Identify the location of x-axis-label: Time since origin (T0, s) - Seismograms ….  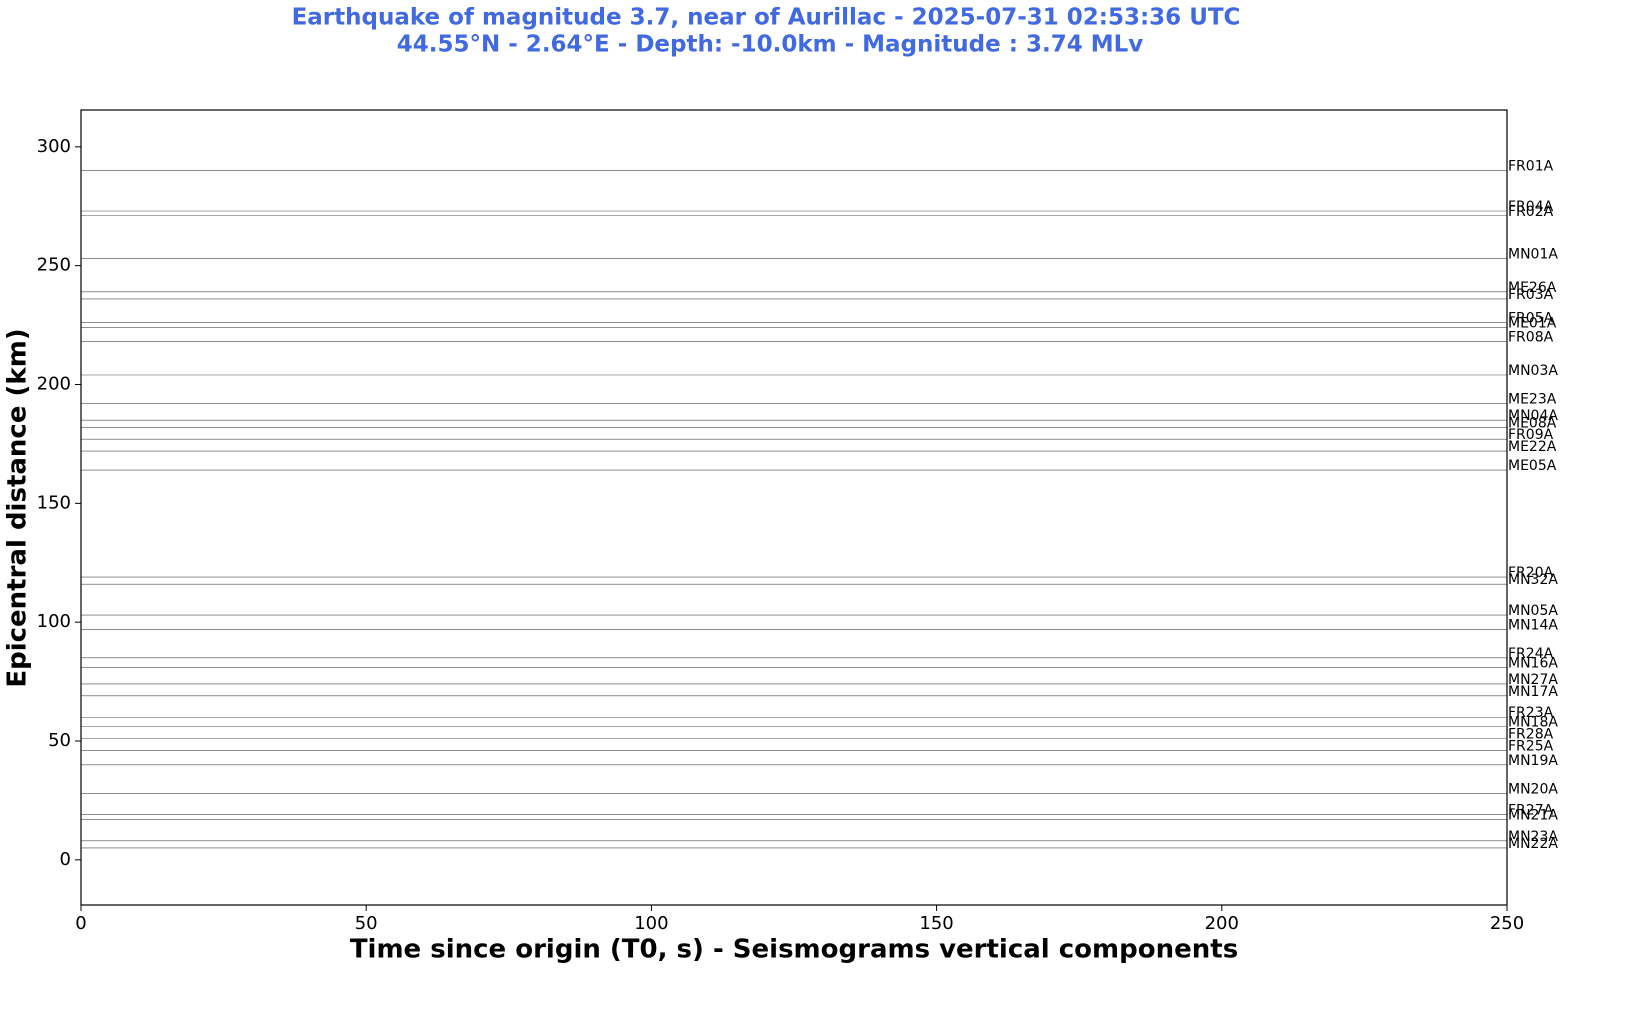
(794, 950).